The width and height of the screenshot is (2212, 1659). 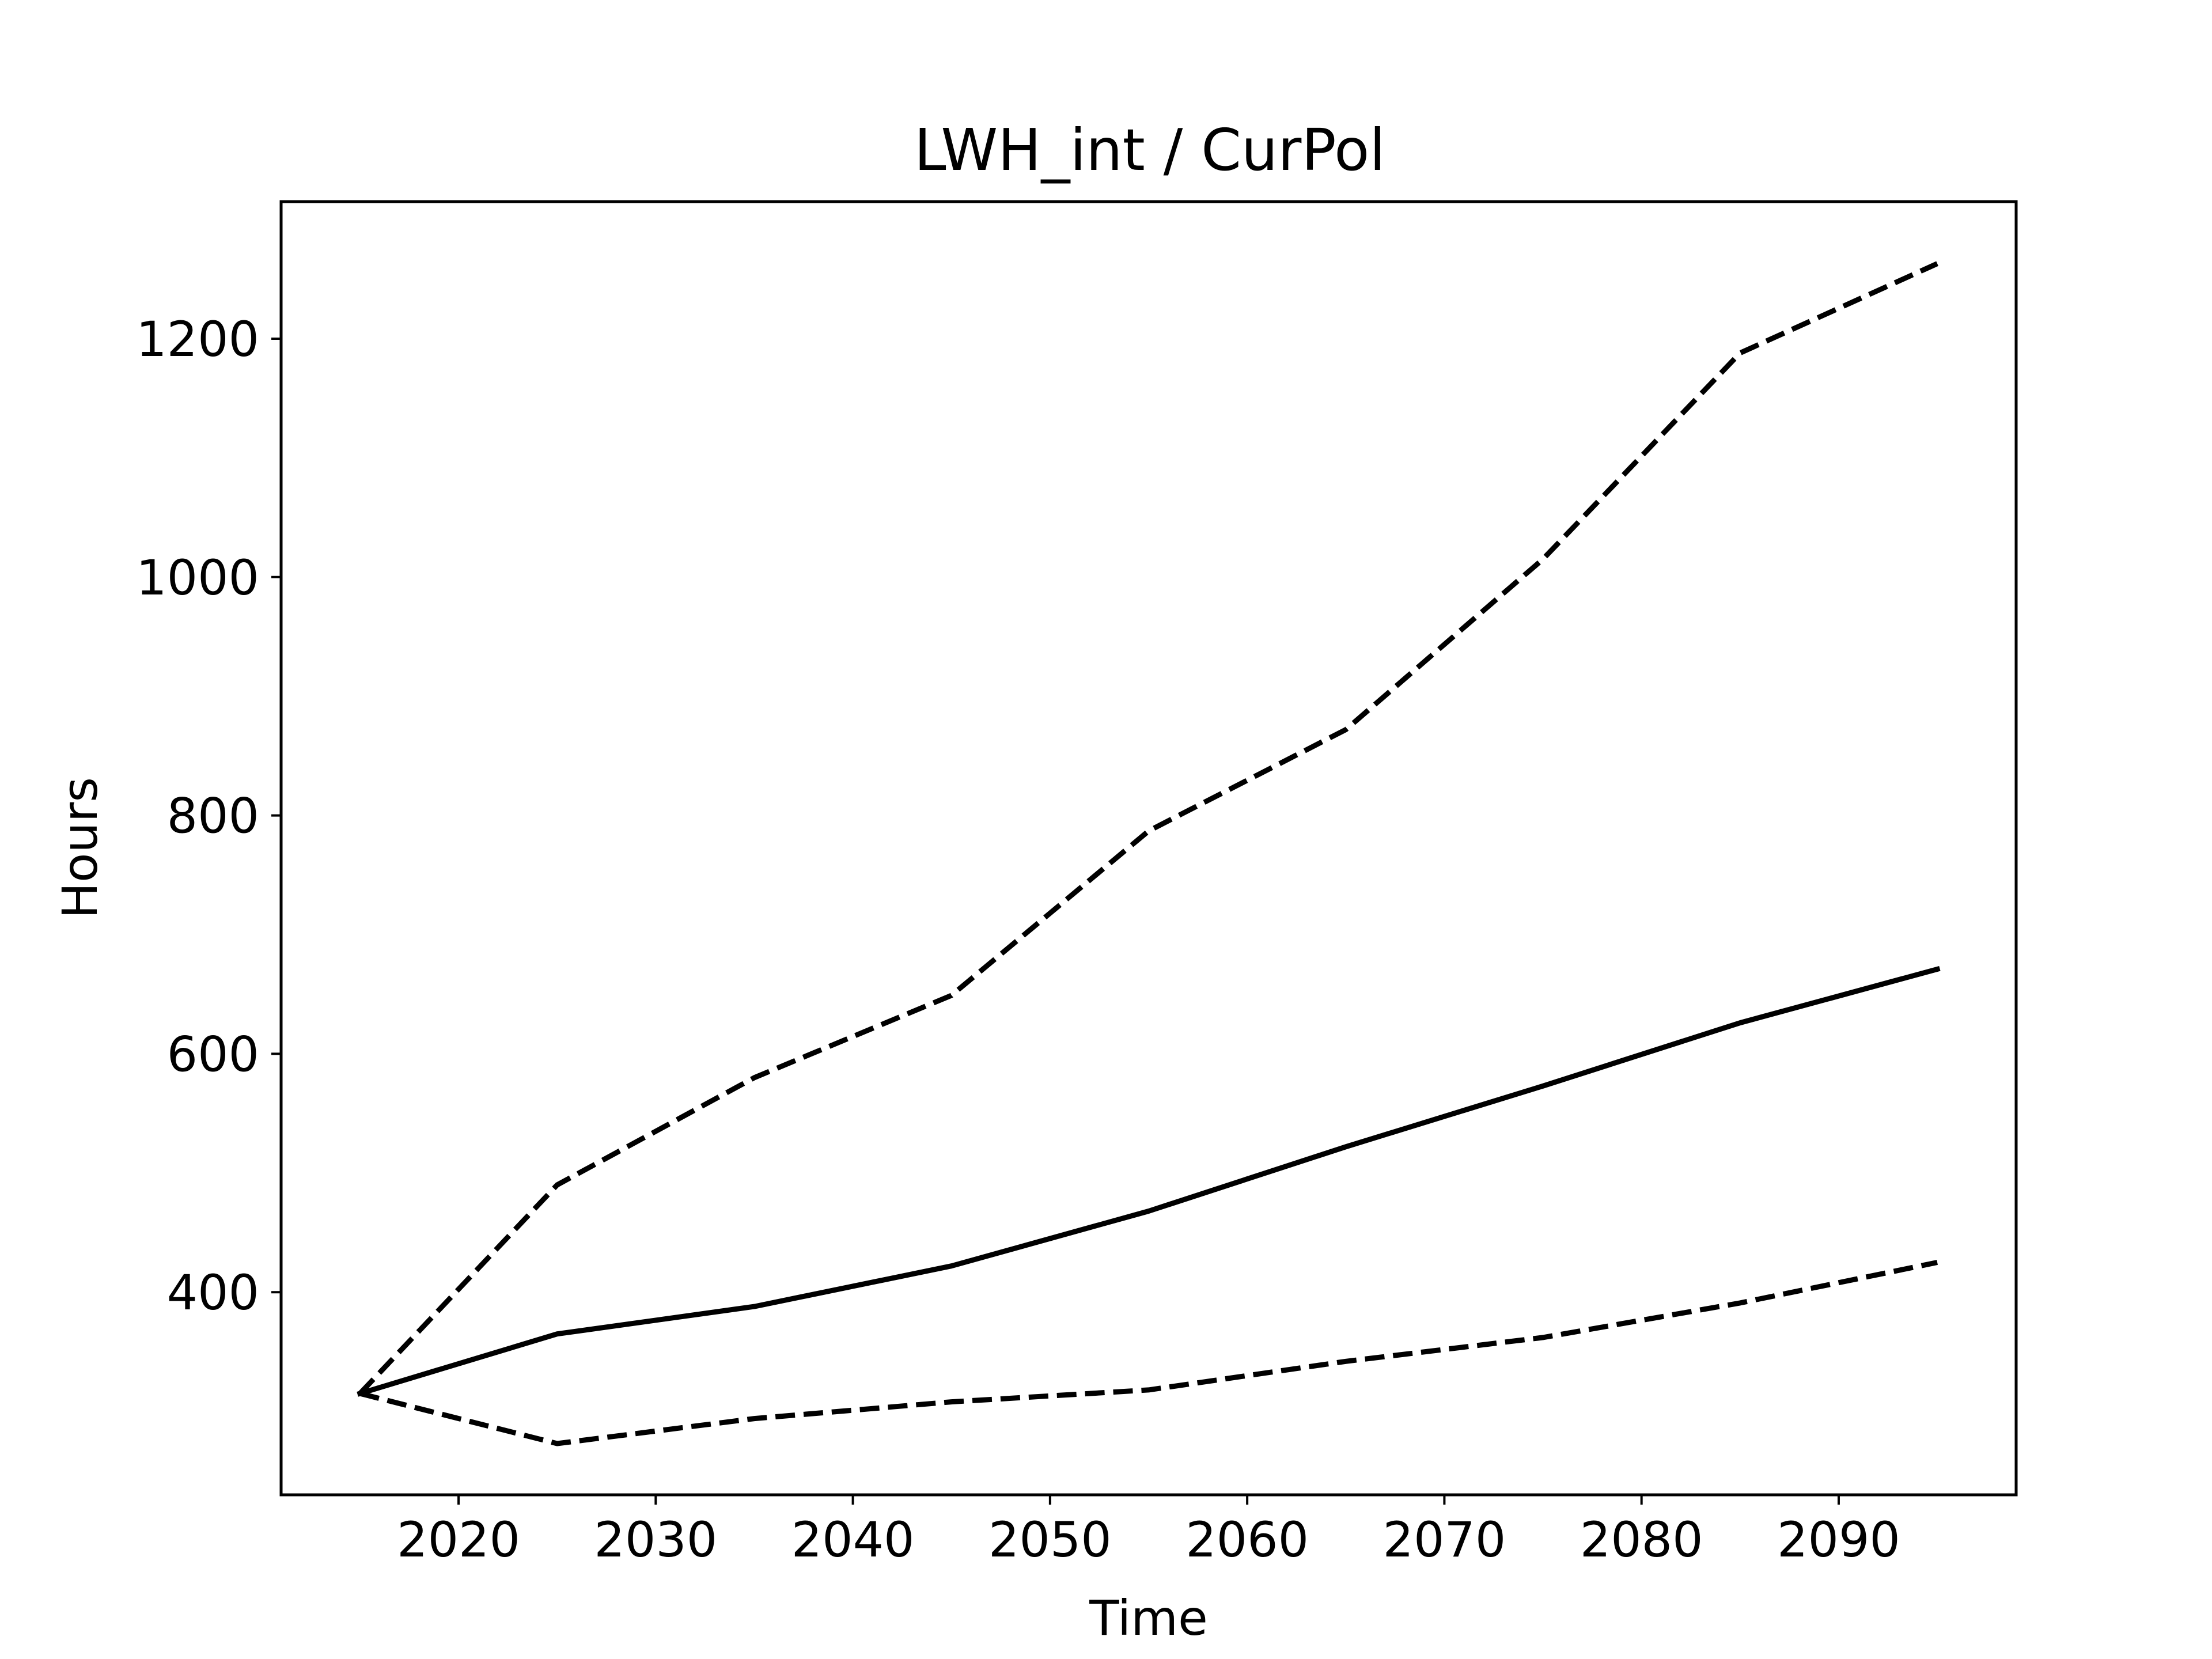 I want to click on y-tick-label: 800, so click(x=213, y=816).